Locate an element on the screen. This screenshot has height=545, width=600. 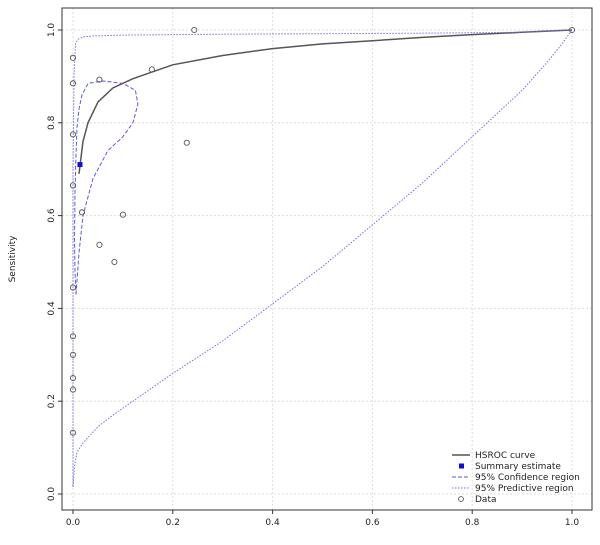
x-tick-label: 0.8 is located at coordinates (472, 523).